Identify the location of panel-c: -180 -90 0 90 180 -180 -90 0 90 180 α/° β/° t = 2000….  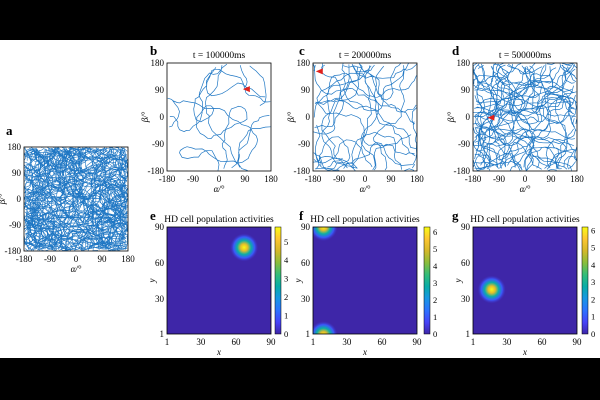
(355, 118).